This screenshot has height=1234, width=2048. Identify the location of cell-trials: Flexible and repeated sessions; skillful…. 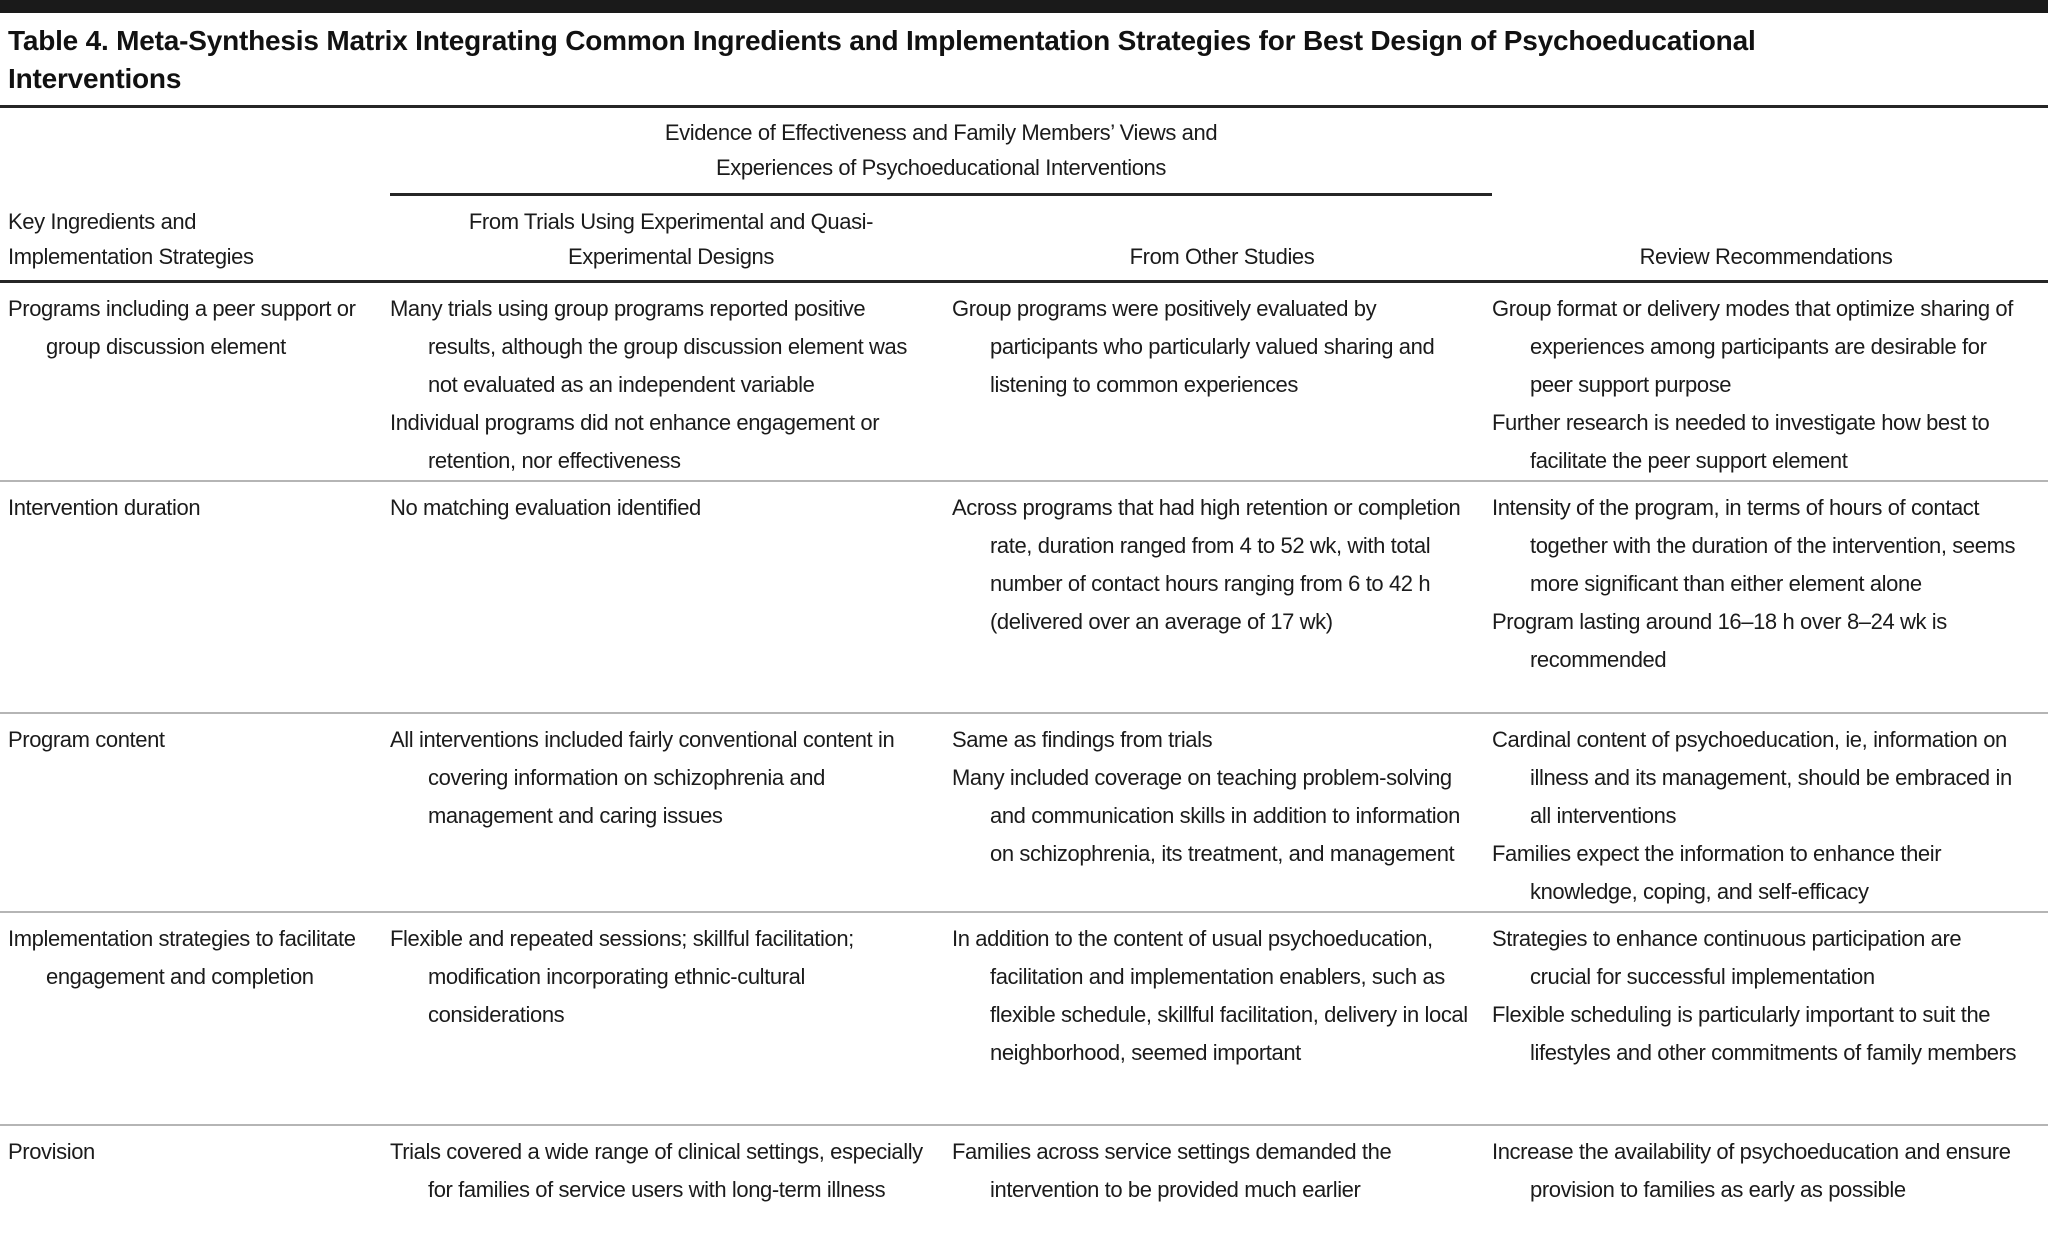
(671, 1018).